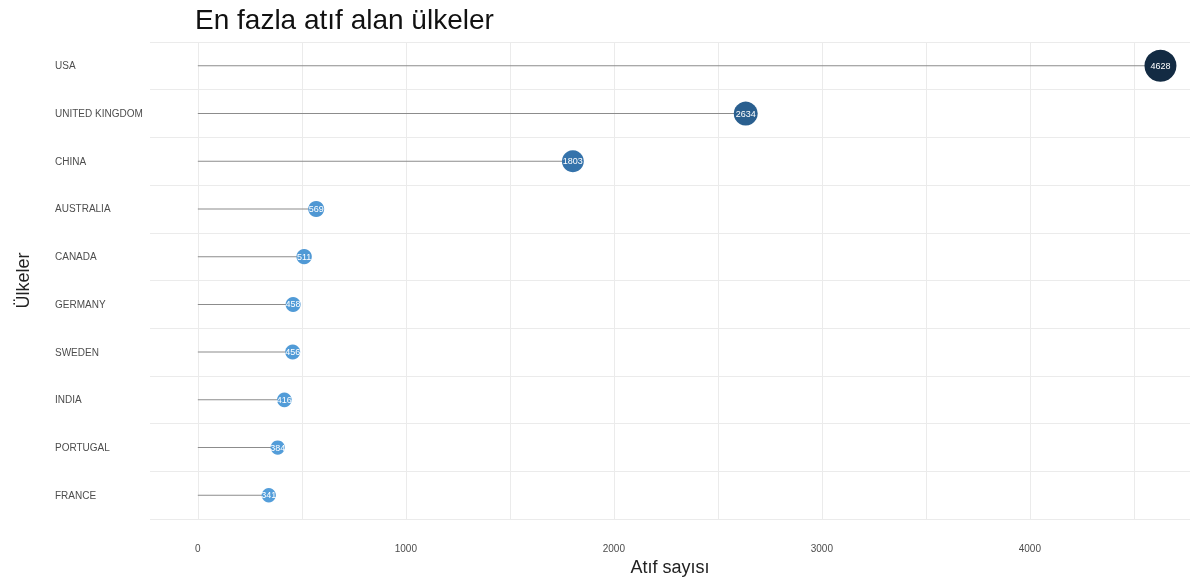 The height and width of the screenshot is (581, 1204). Describe the element at coordinates (83, 209) in the screenshot. I see `y-tick-label: AUSTRALIA` at that location.